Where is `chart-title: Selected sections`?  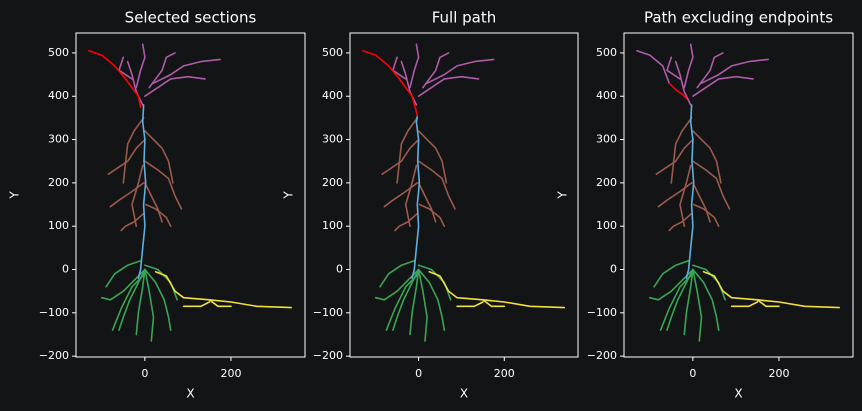 chart-title: Selected sections is located at coordinates (191, 18).